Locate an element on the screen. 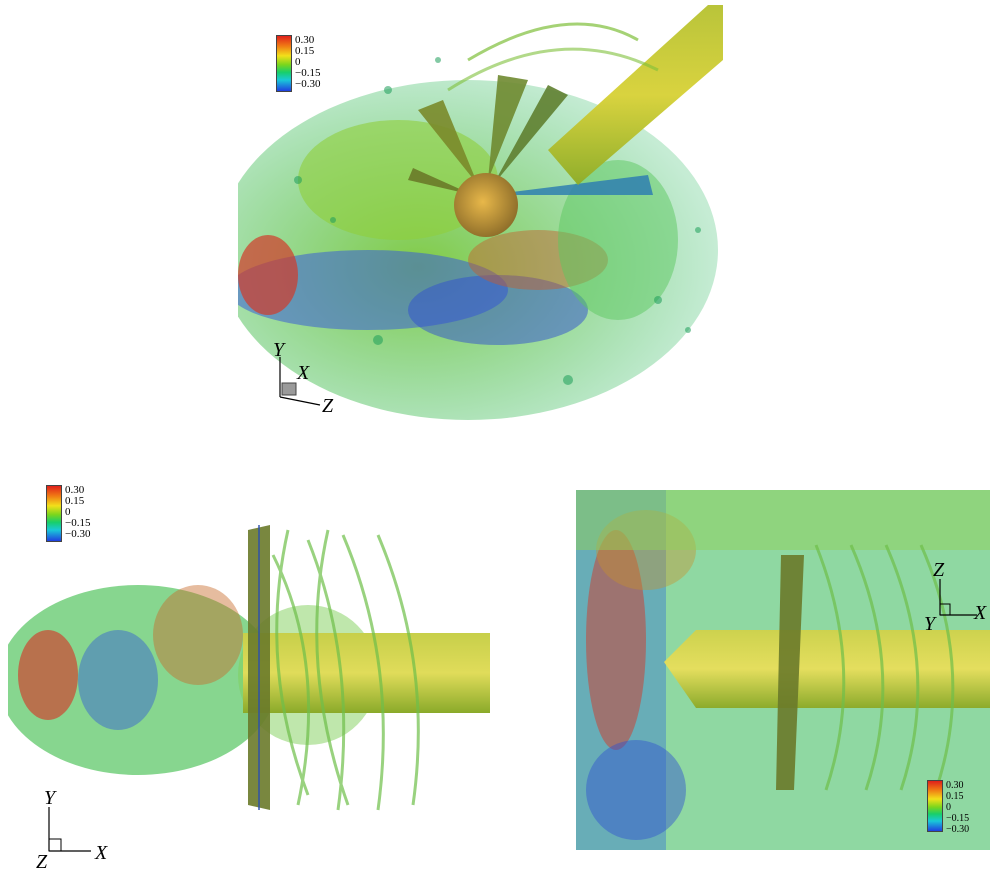 Image resolution: width=992 pixels, height=873 pixels. bottom-right-colorbar-legend: 0.30 0.15 0 −0.15 −0.30 is located at coordinates (948, 807).